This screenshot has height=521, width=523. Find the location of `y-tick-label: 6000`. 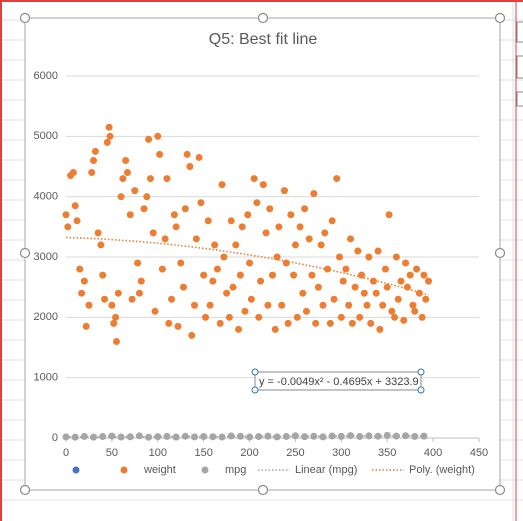

y-tick-label: 6000 is located at coordinates (46, 76).